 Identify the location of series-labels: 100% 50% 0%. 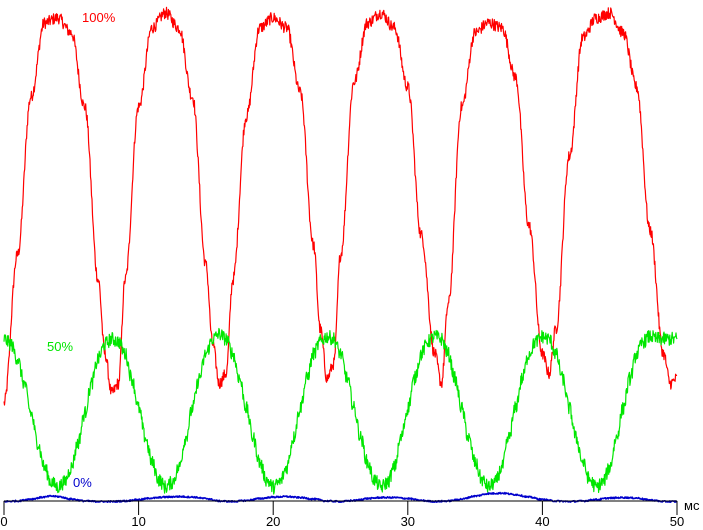
(81, 250).